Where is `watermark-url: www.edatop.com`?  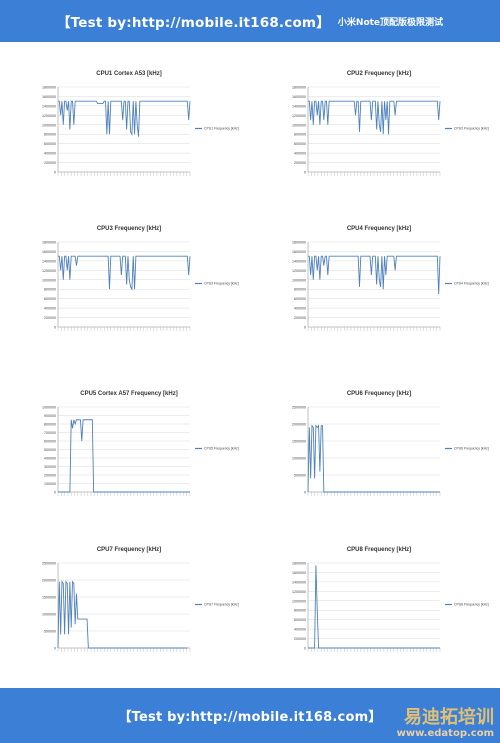
watermark-url: www.edatop.com is located at coordinates (445, 733).